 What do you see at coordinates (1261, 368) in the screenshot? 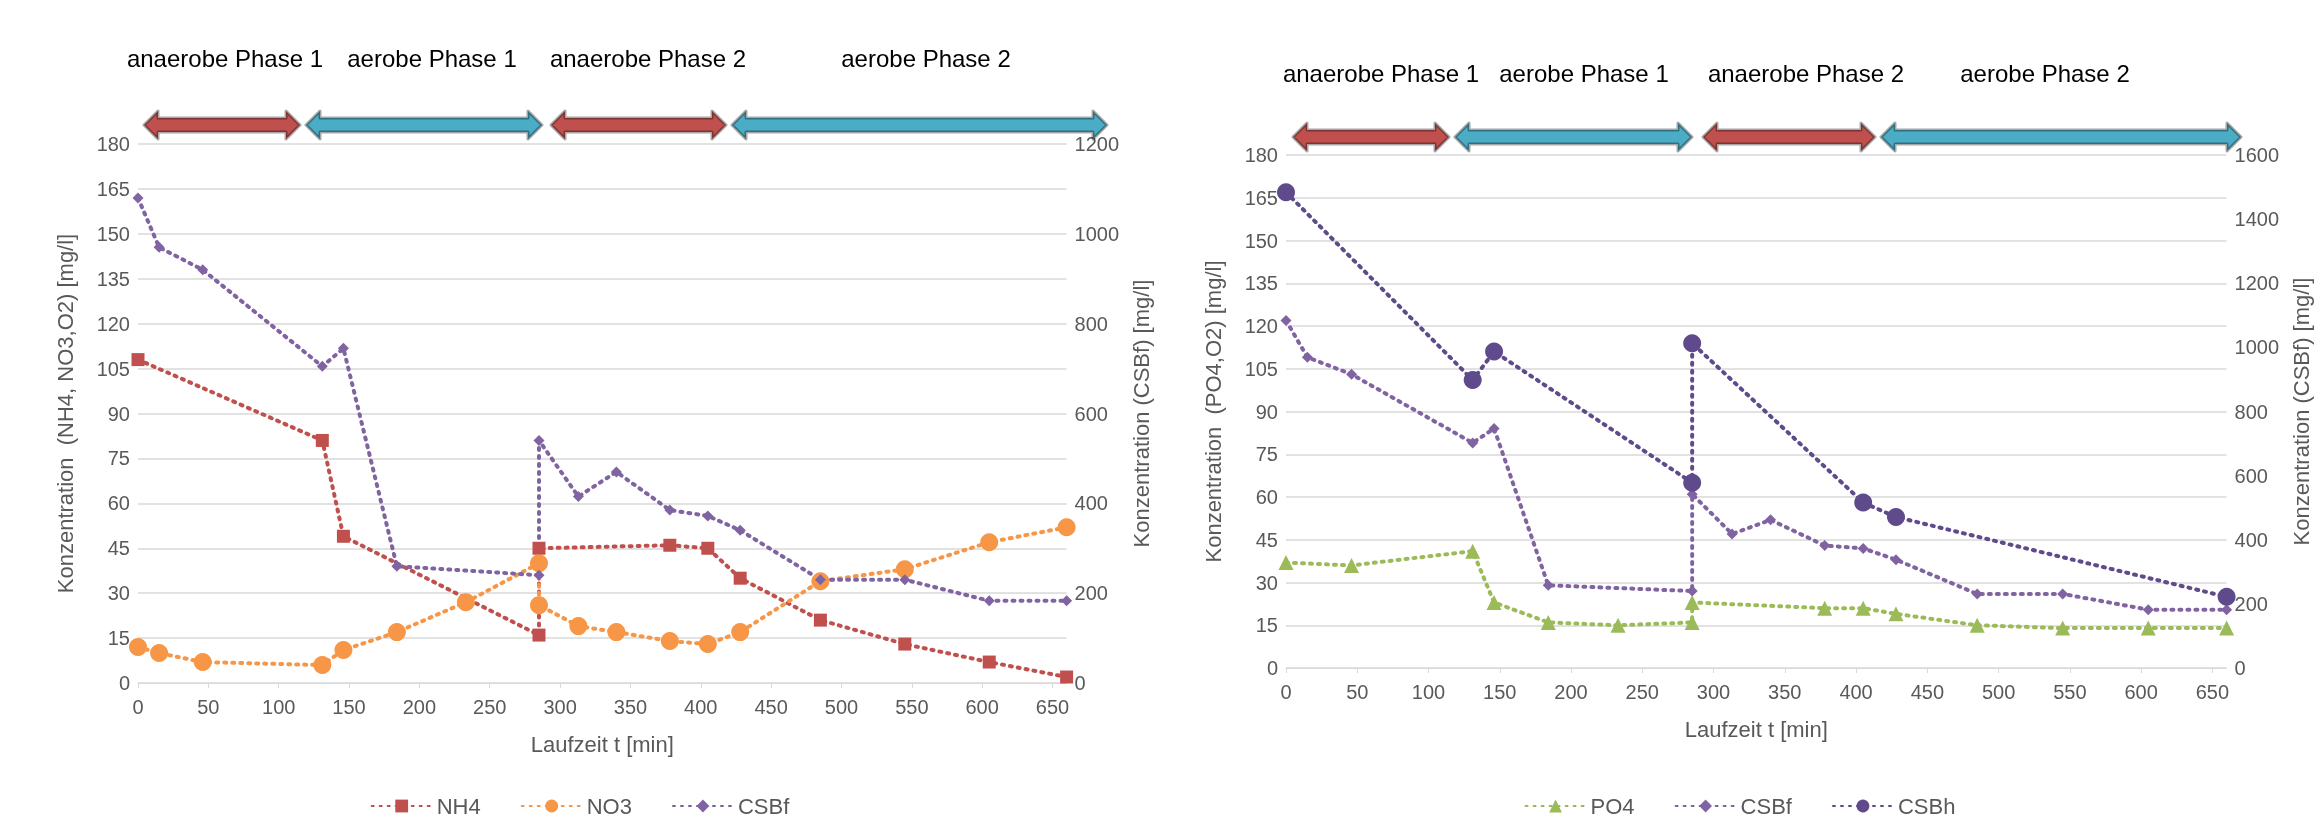
I see `y-tick-label: 105` at bounding box center [1261, 368].